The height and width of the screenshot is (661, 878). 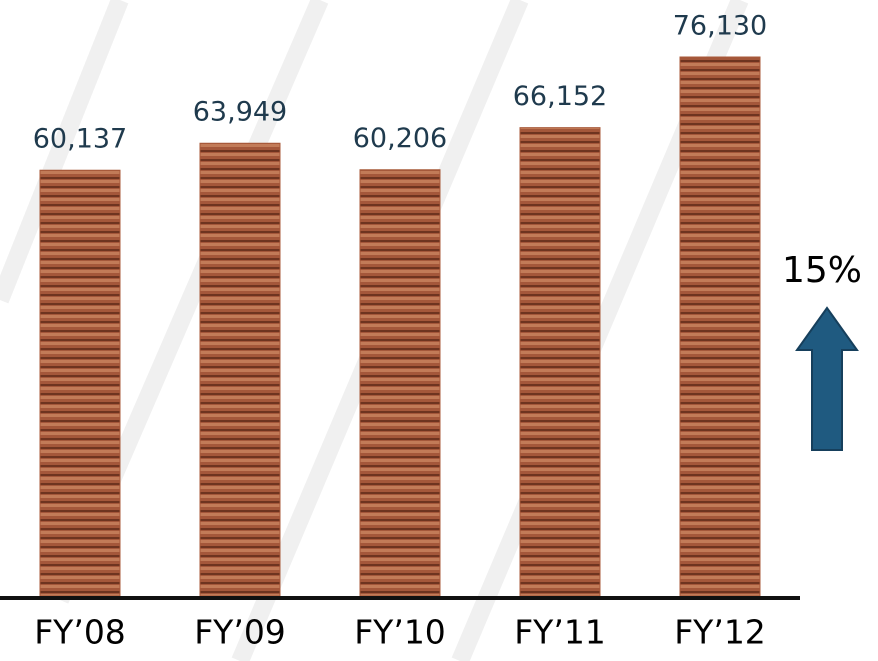 I want to click on annotation: 15%, so click(x=822, y=270).